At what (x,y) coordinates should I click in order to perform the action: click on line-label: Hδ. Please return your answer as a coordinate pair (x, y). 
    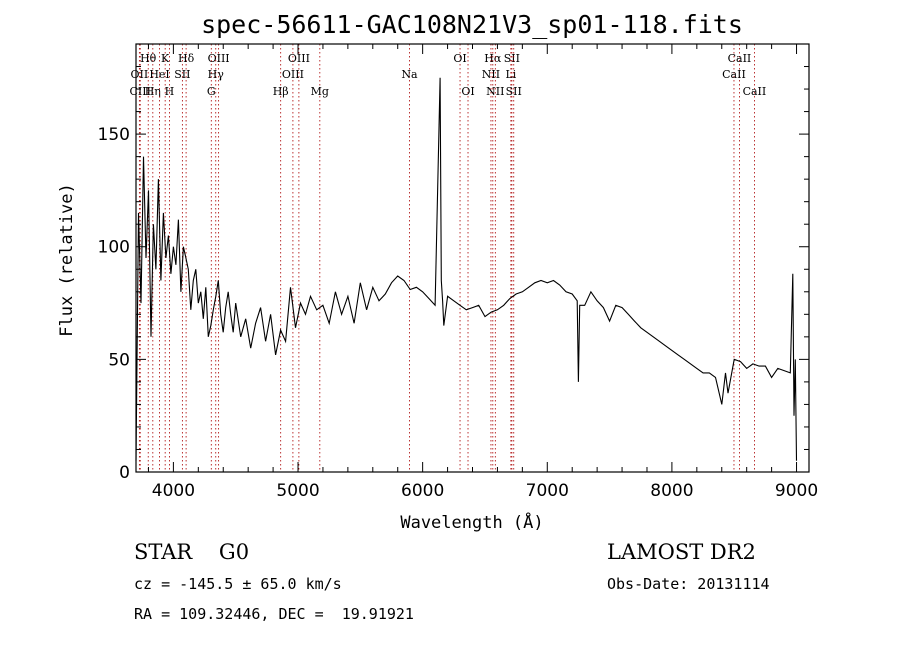
    Looking at the image, I should click on (186, 58).